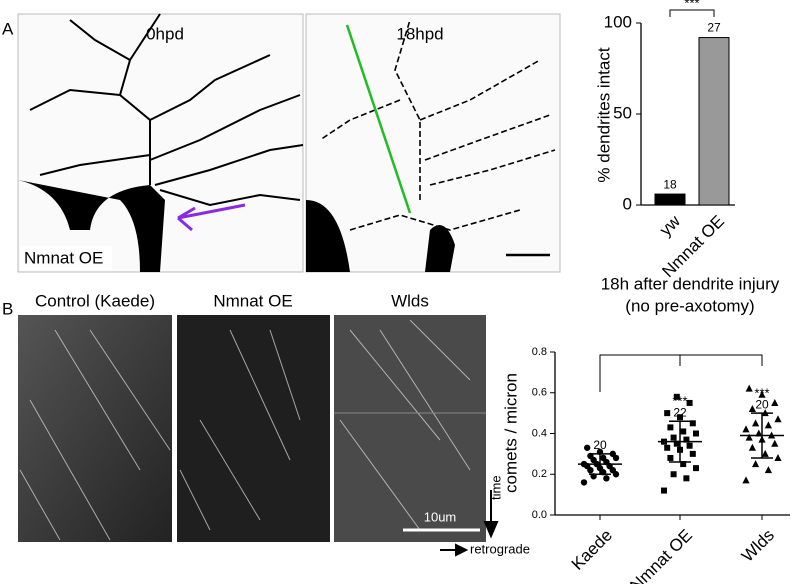 The image size is (793, 584). I want to click on n-label: 27, so click(714, 28).